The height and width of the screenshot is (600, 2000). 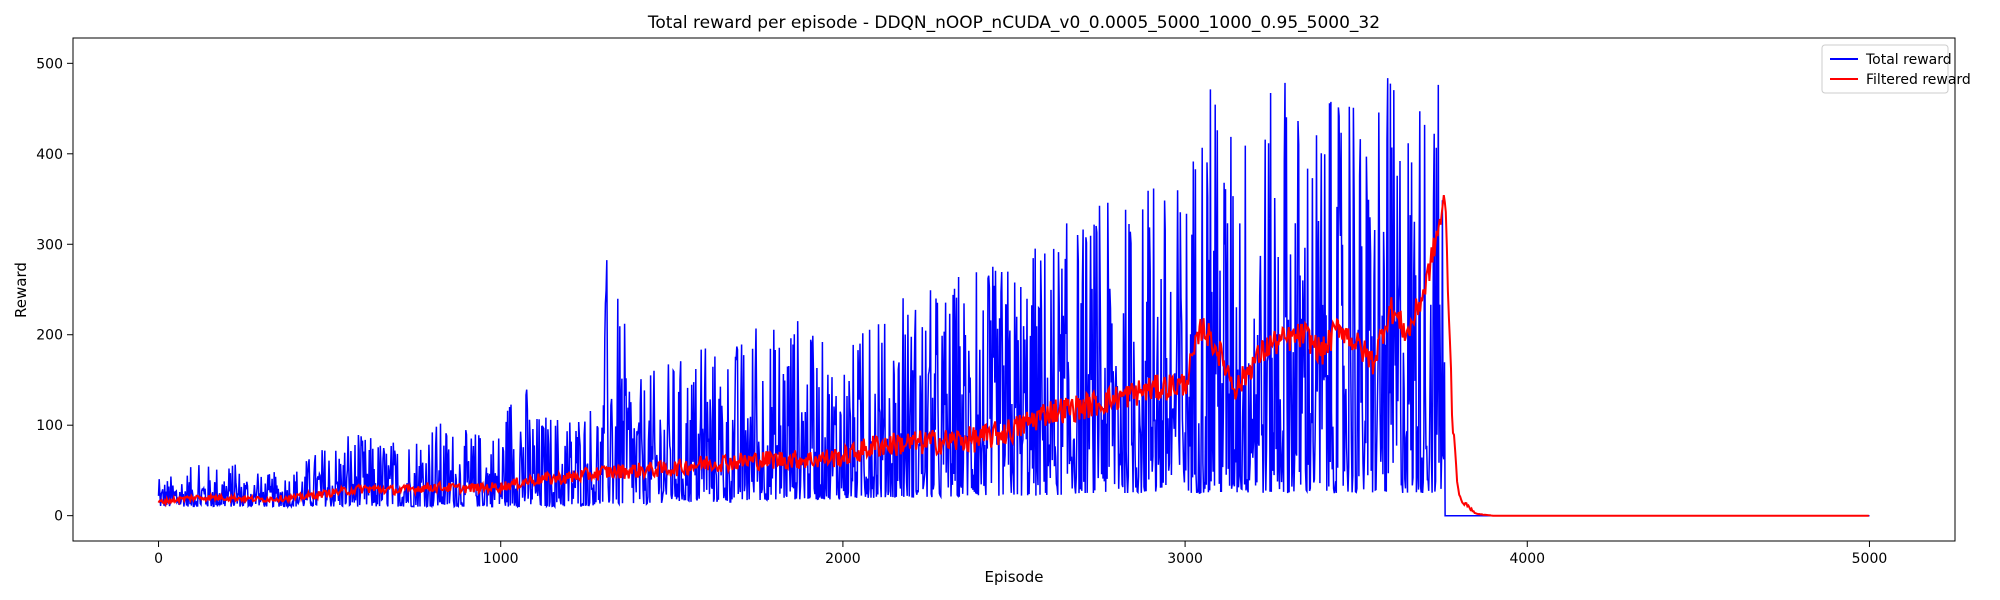 What do you see at coordinates (501, 559) in the screenshot?
I see `x-tick-label: 1000` at bounding box center [501, 559].